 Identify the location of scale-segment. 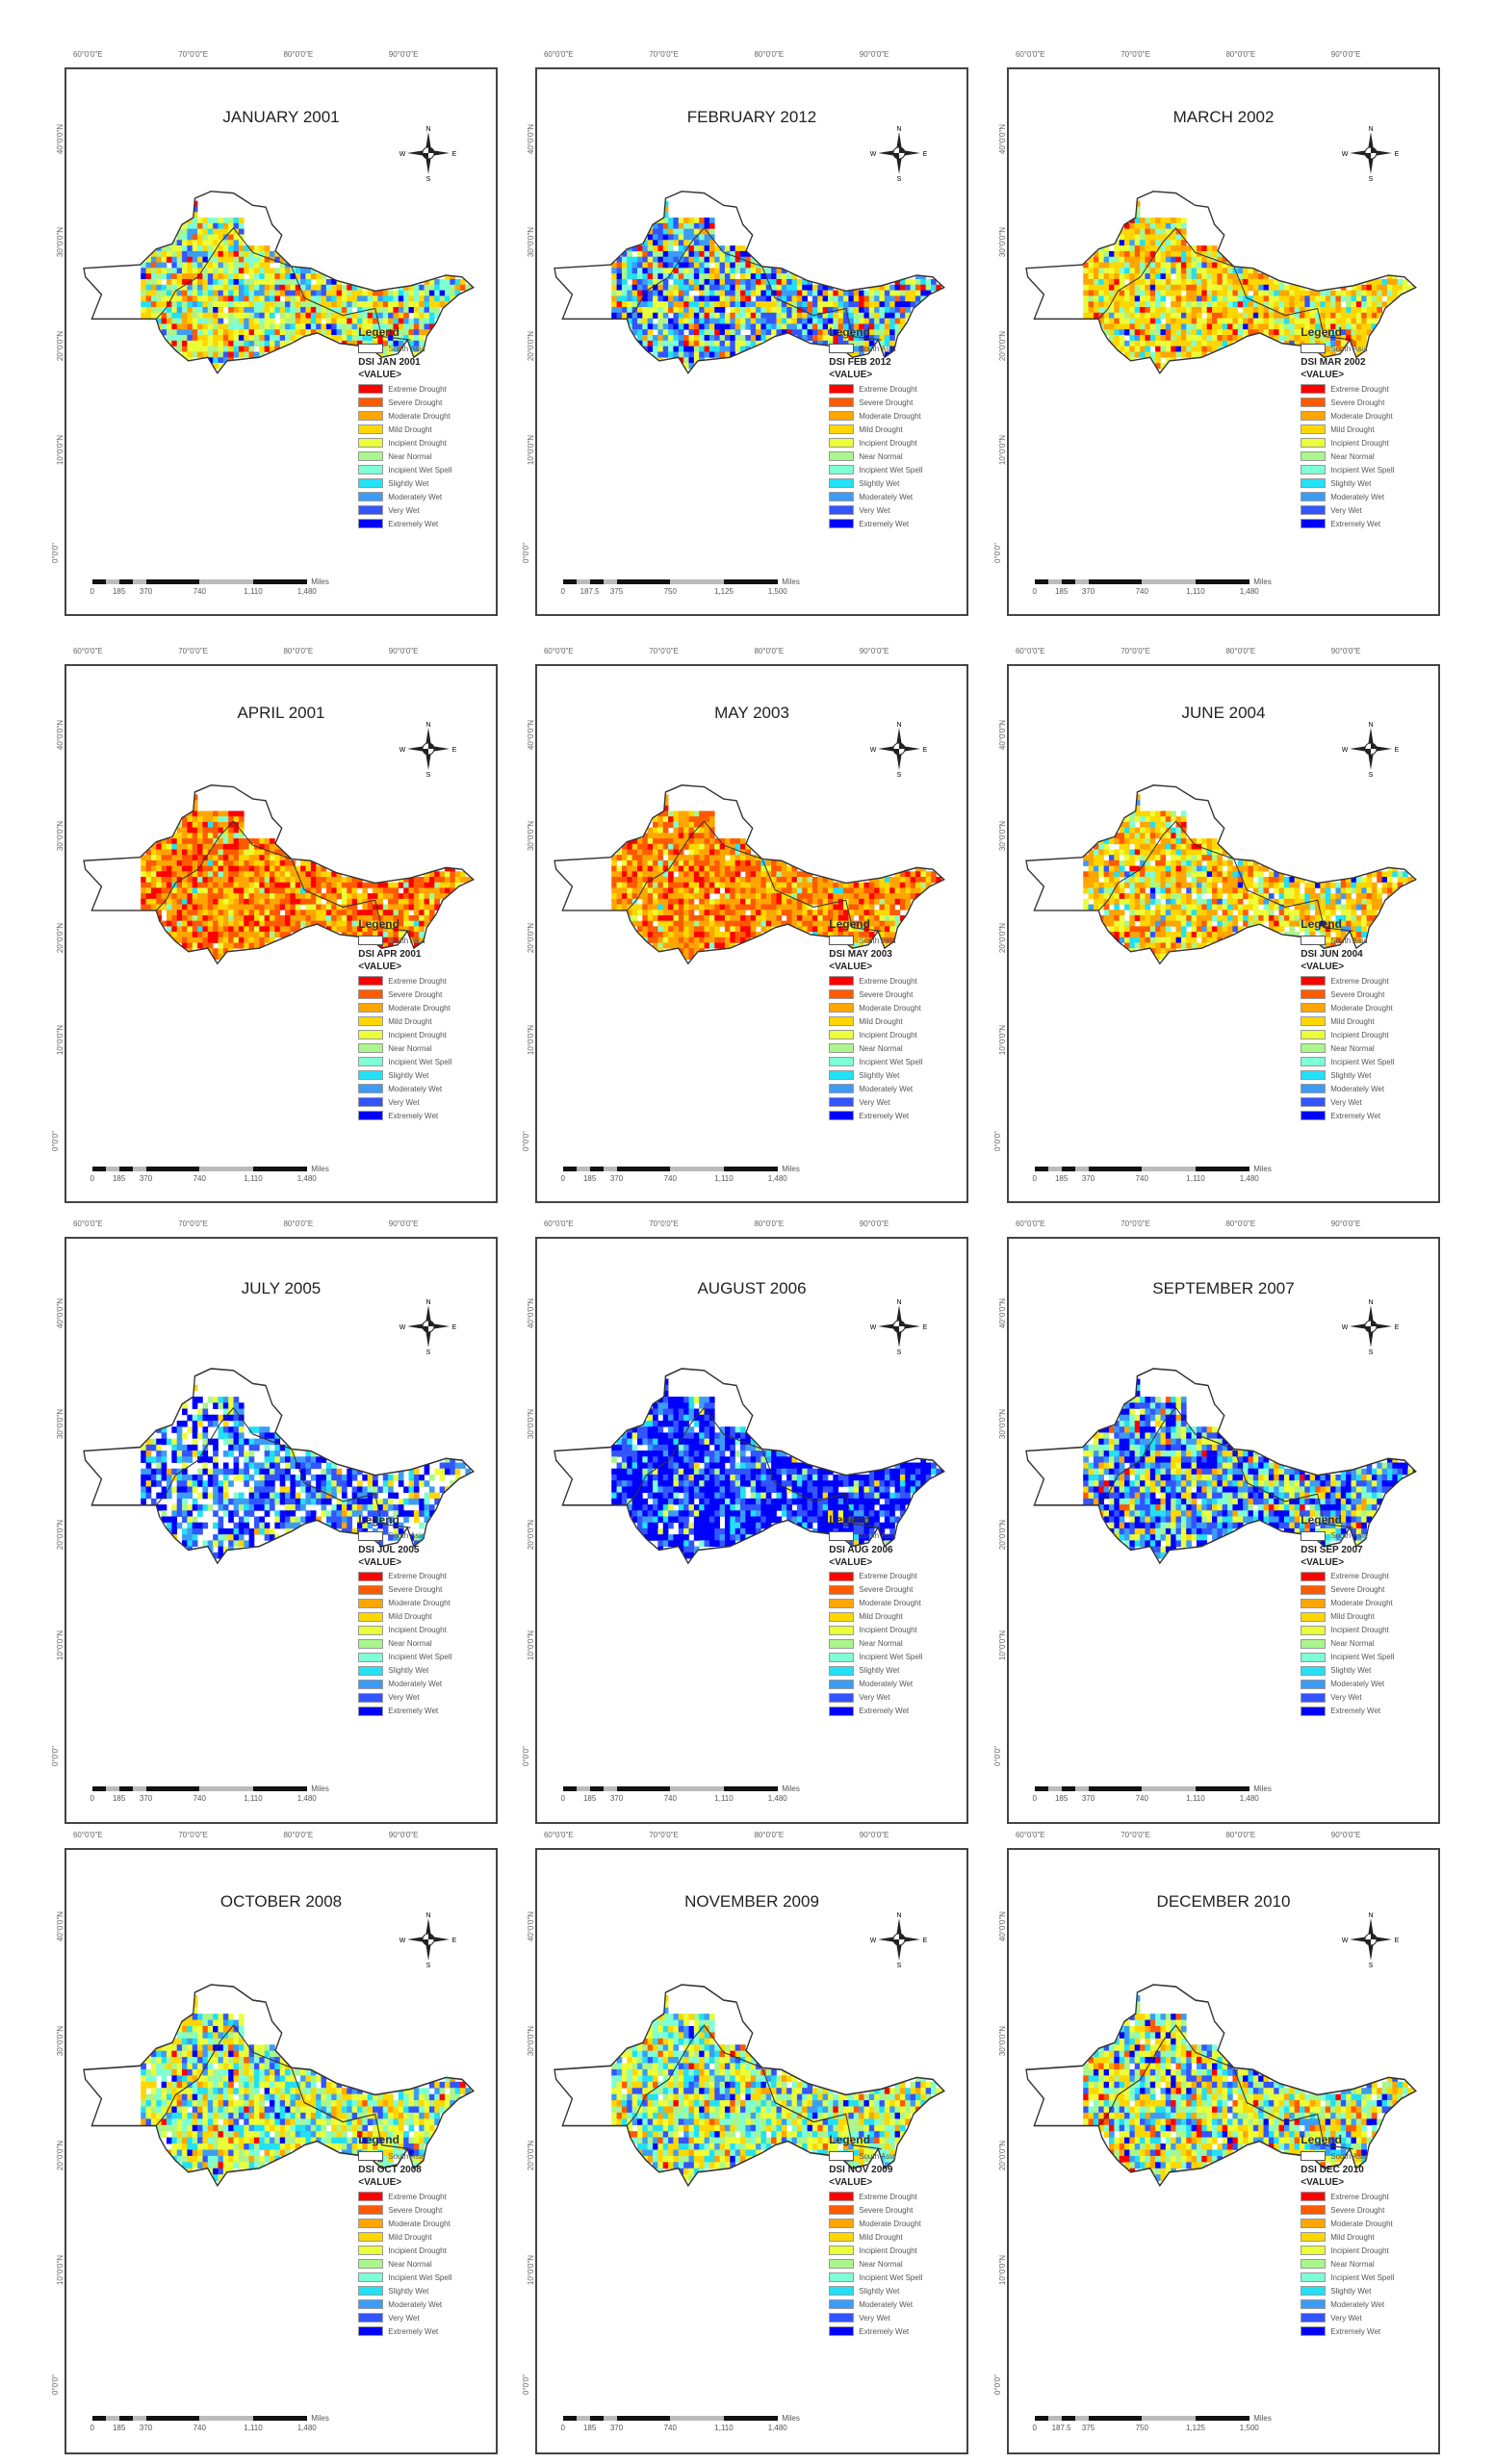
(1115, 581).